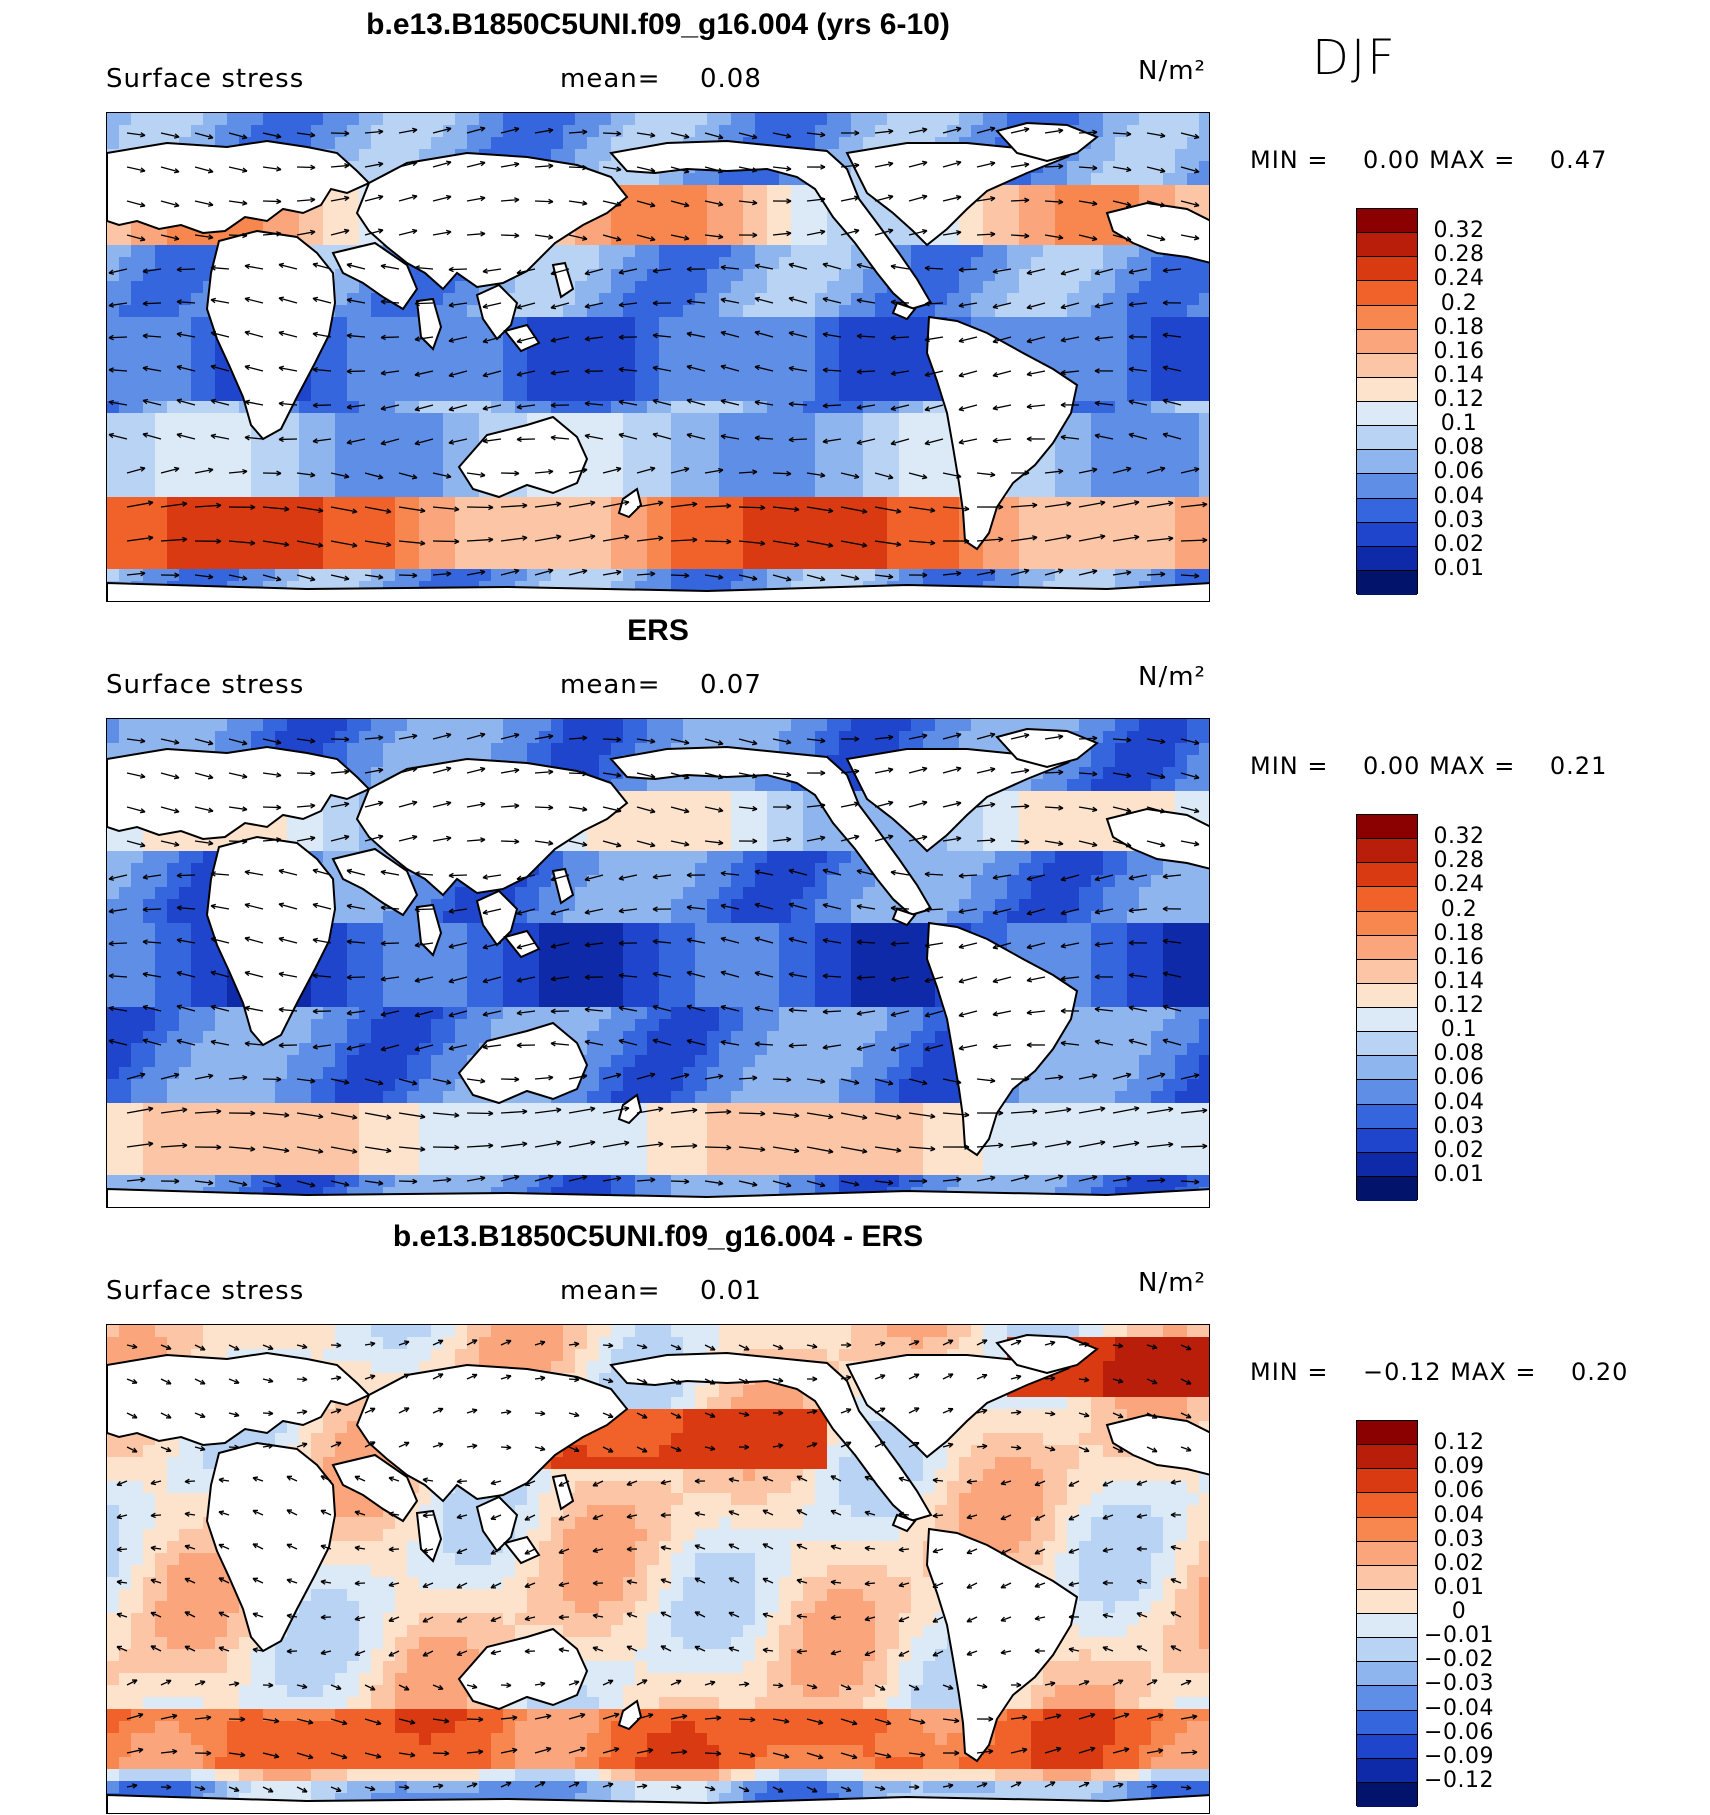  I want to click on min-value: 0.00, so click(1392, 160).